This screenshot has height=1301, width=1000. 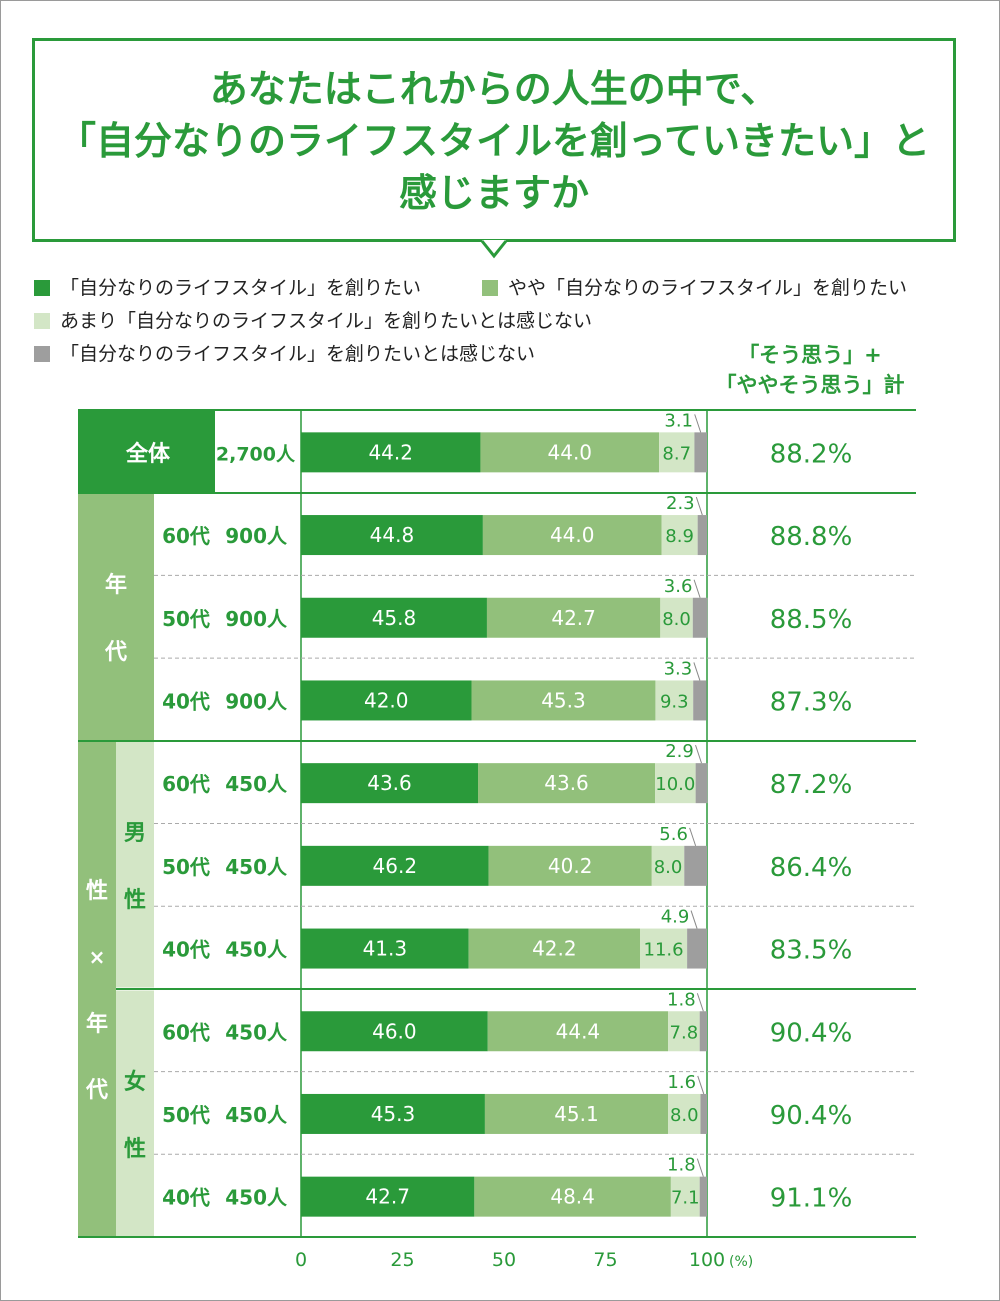 I want to click on group-label-male-1: 男, so click(x=135, y=833).